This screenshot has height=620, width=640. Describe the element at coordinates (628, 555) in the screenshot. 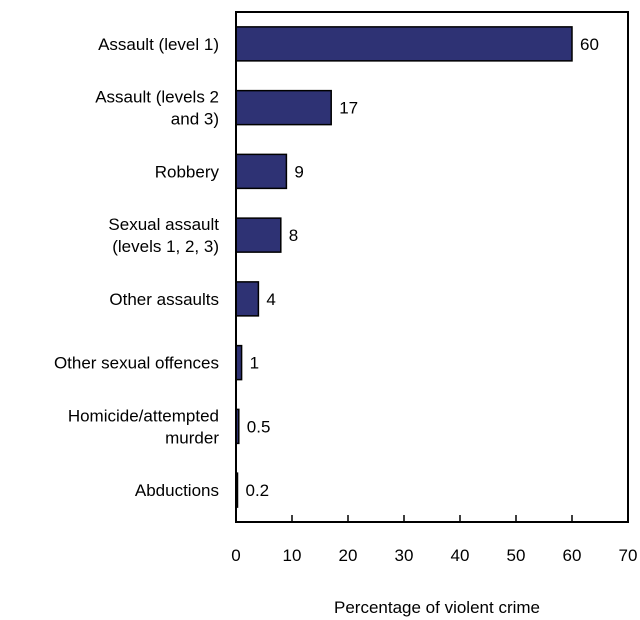

I see `x-tick-label: 70` at that location.